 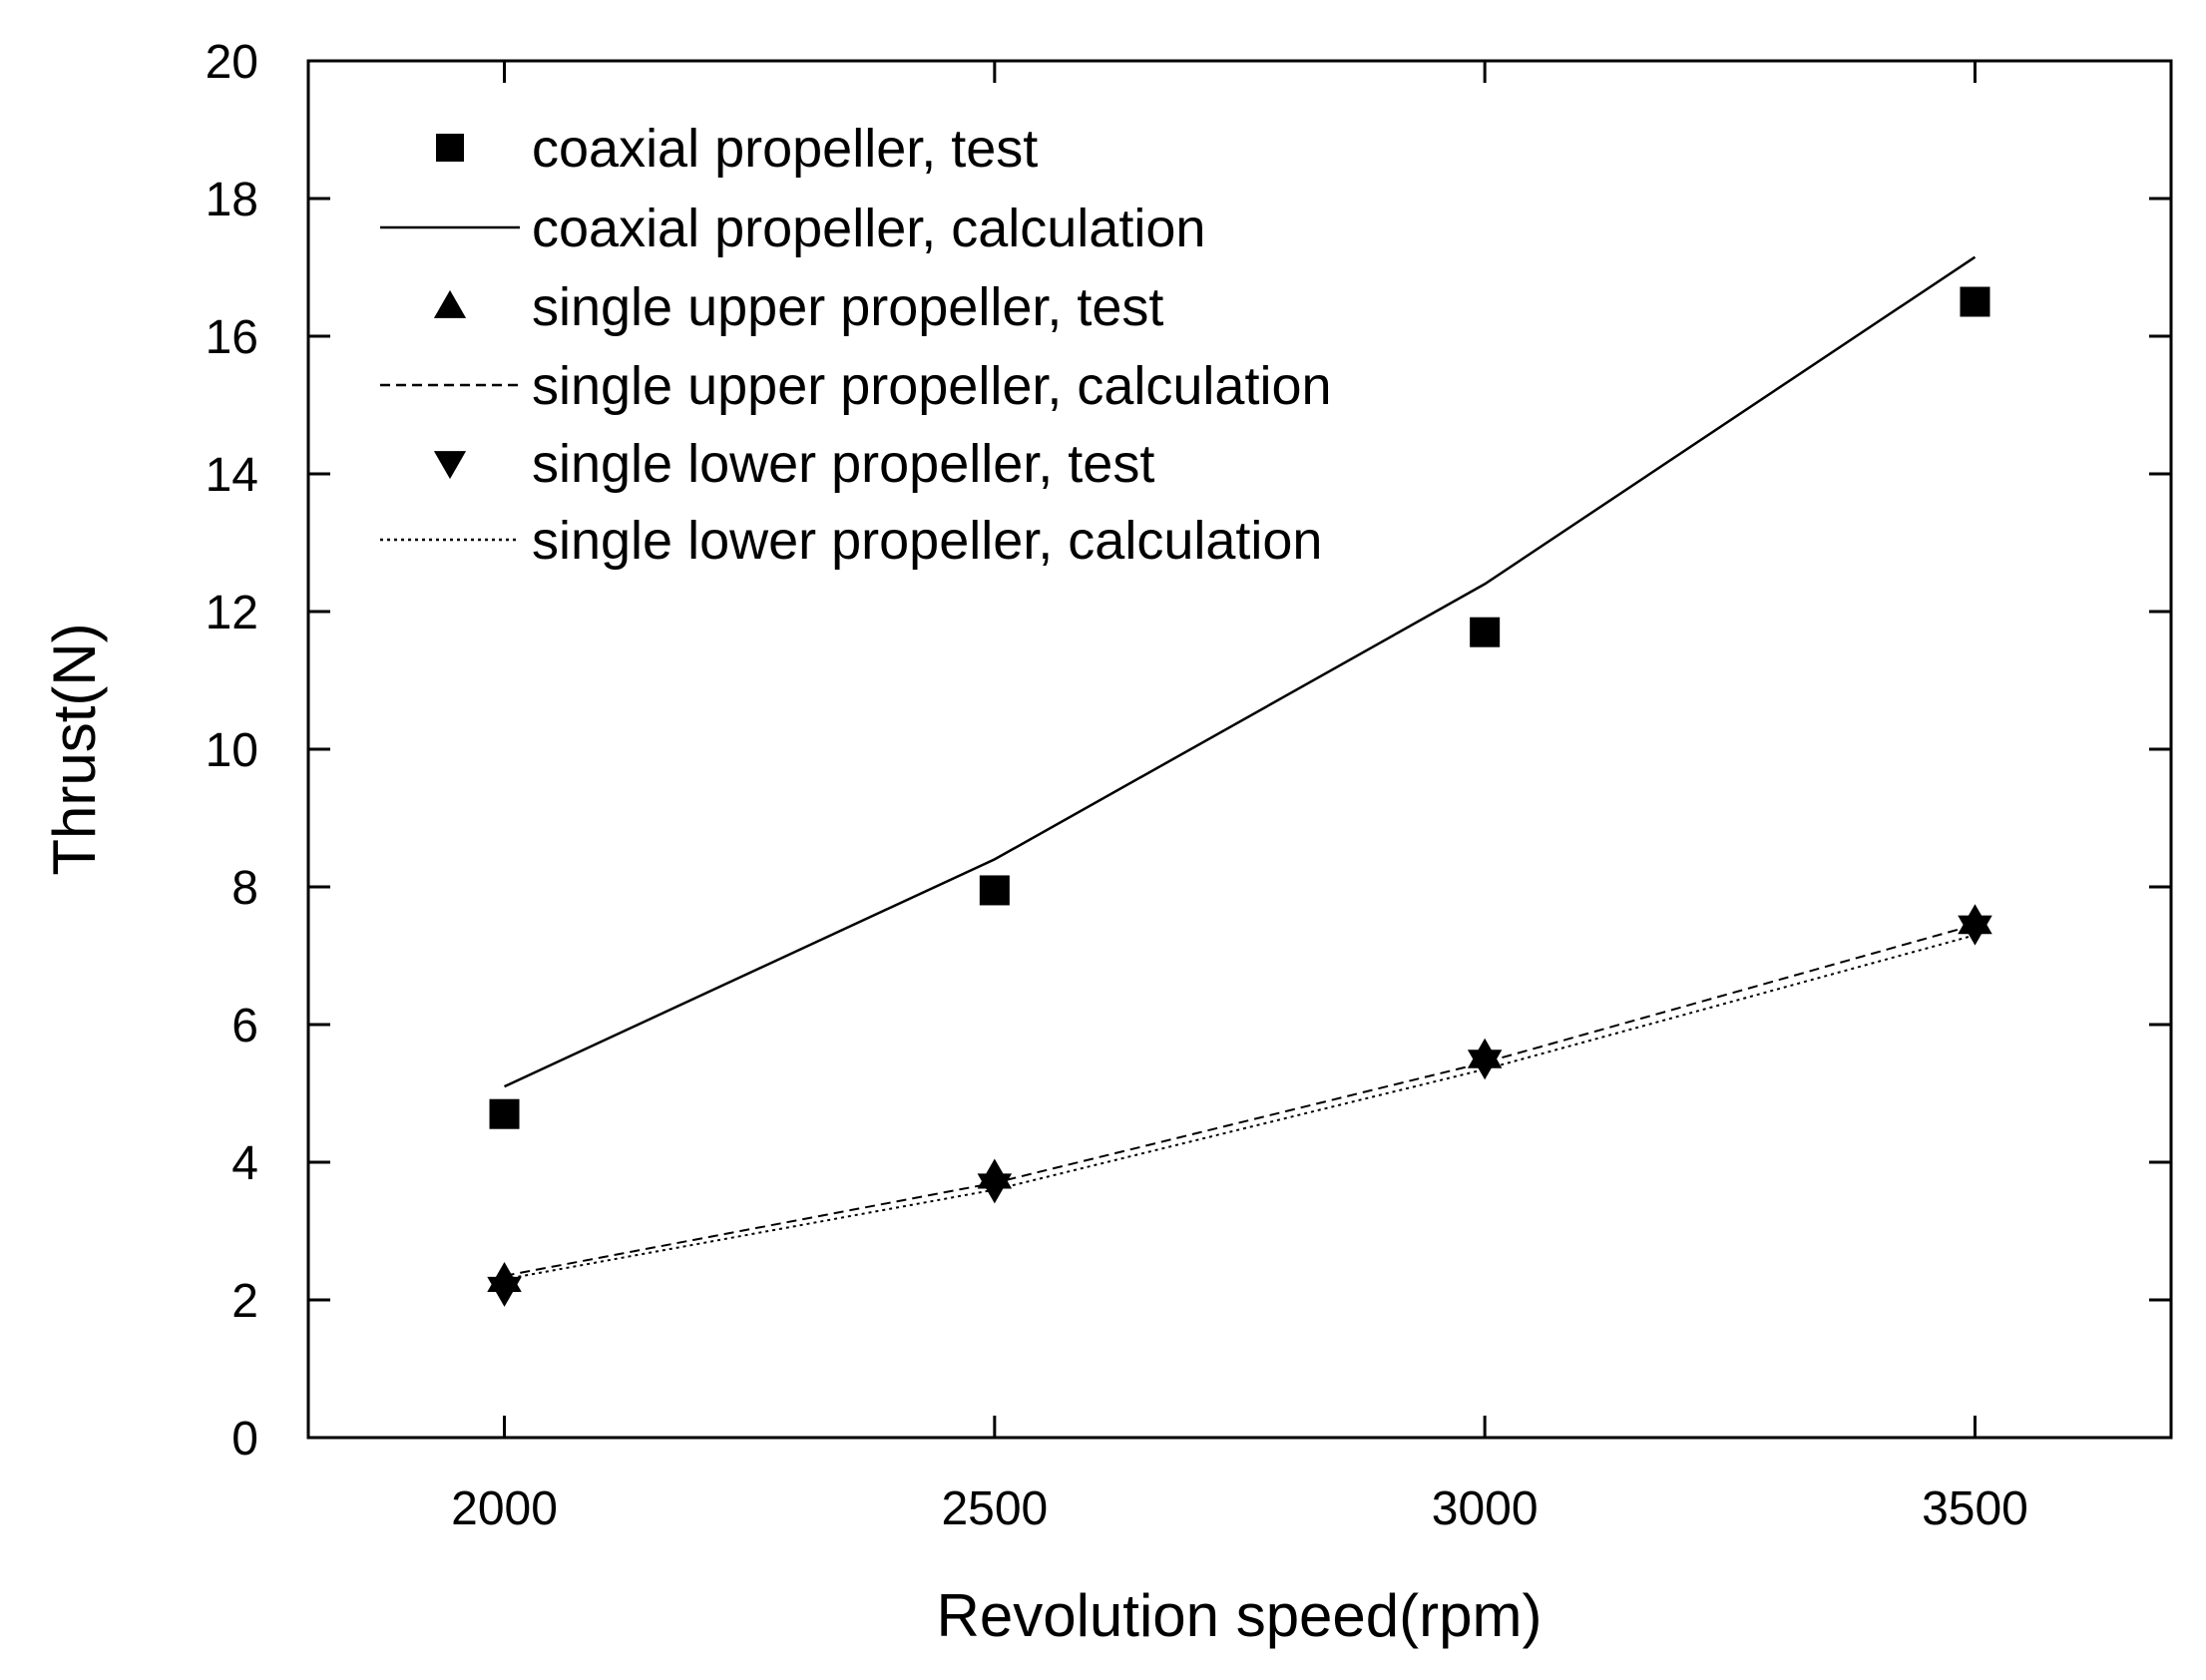 I want to click on legend-item: coaxial propeller, test, so click(x=737, y=149).